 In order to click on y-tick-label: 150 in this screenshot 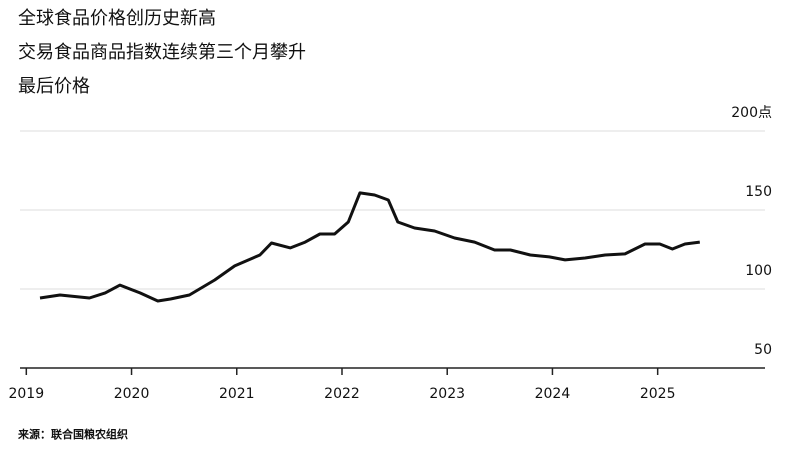, I will do `click(758, 192)`.